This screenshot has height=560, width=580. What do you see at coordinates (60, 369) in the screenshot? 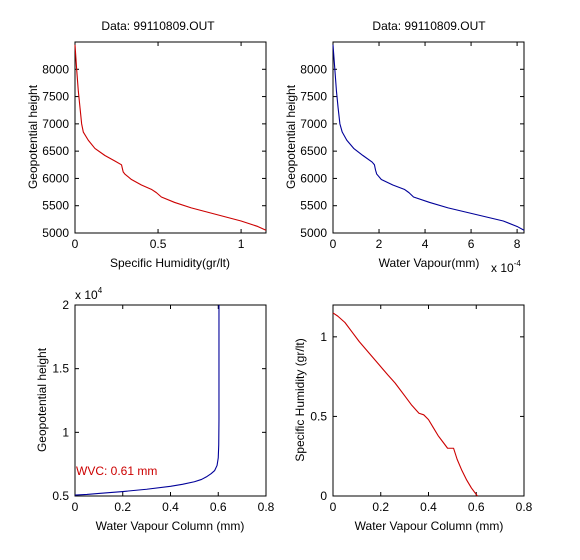
I see `y-tick-label: 1.5` at bounding box center [60, 369].